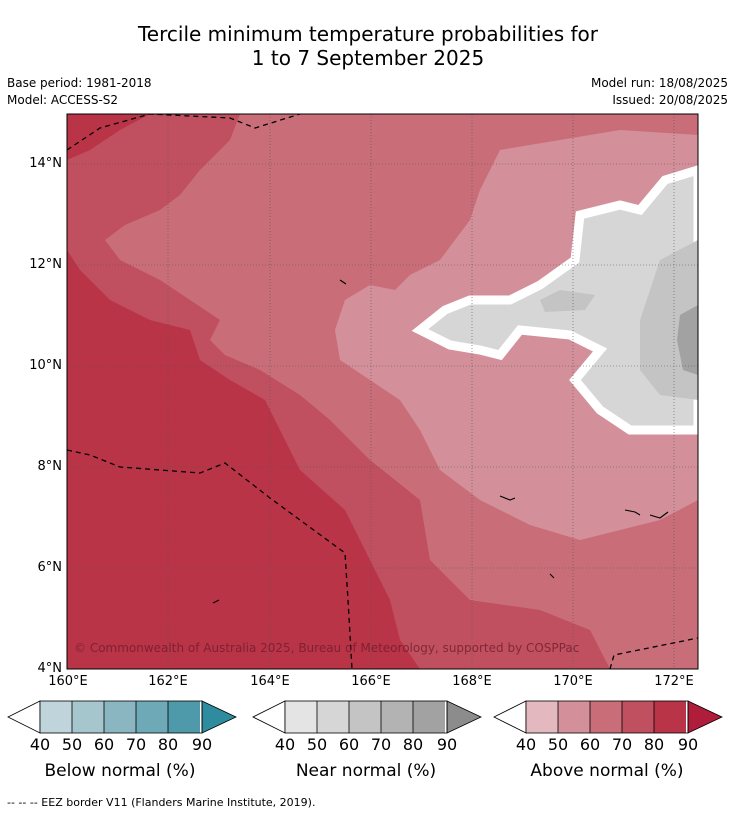 The image size is (736, 816). Describe the element at coordinates (573, 681) in the screenshot. I see `lon-label-170: 170°E` at that location.